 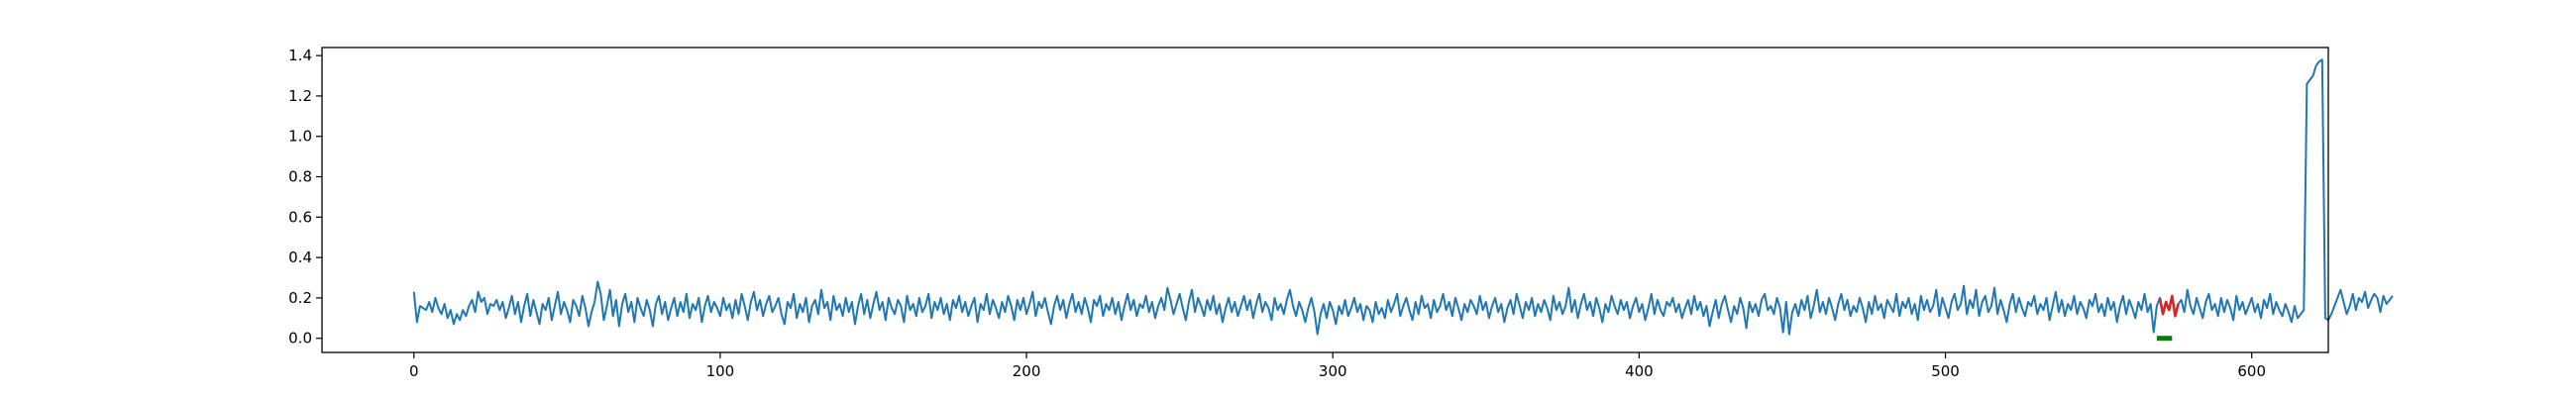 I want to click on x-tick-label: 300, so click(x=1333, y=371).